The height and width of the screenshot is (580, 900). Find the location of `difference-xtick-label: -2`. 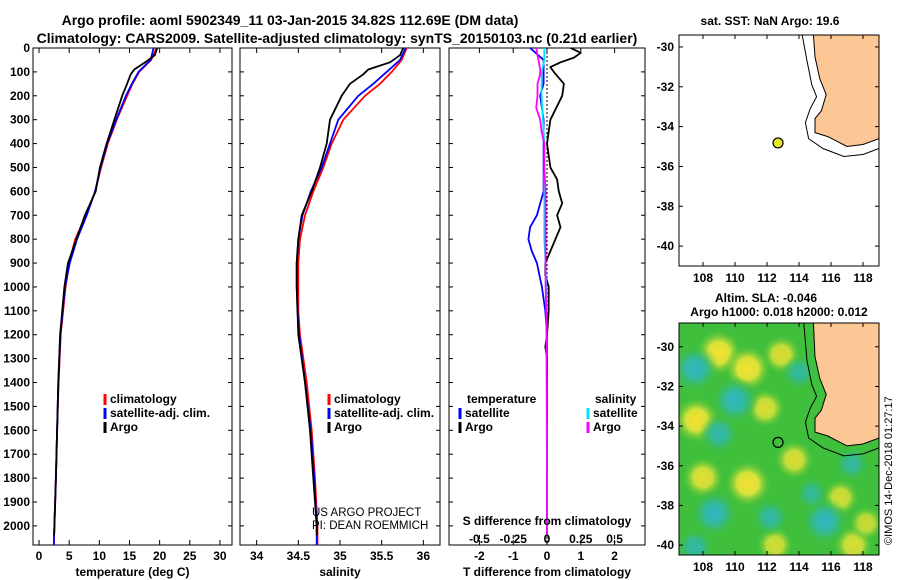

difference-xtick-label: -2 is located at coordinates (479, 556).